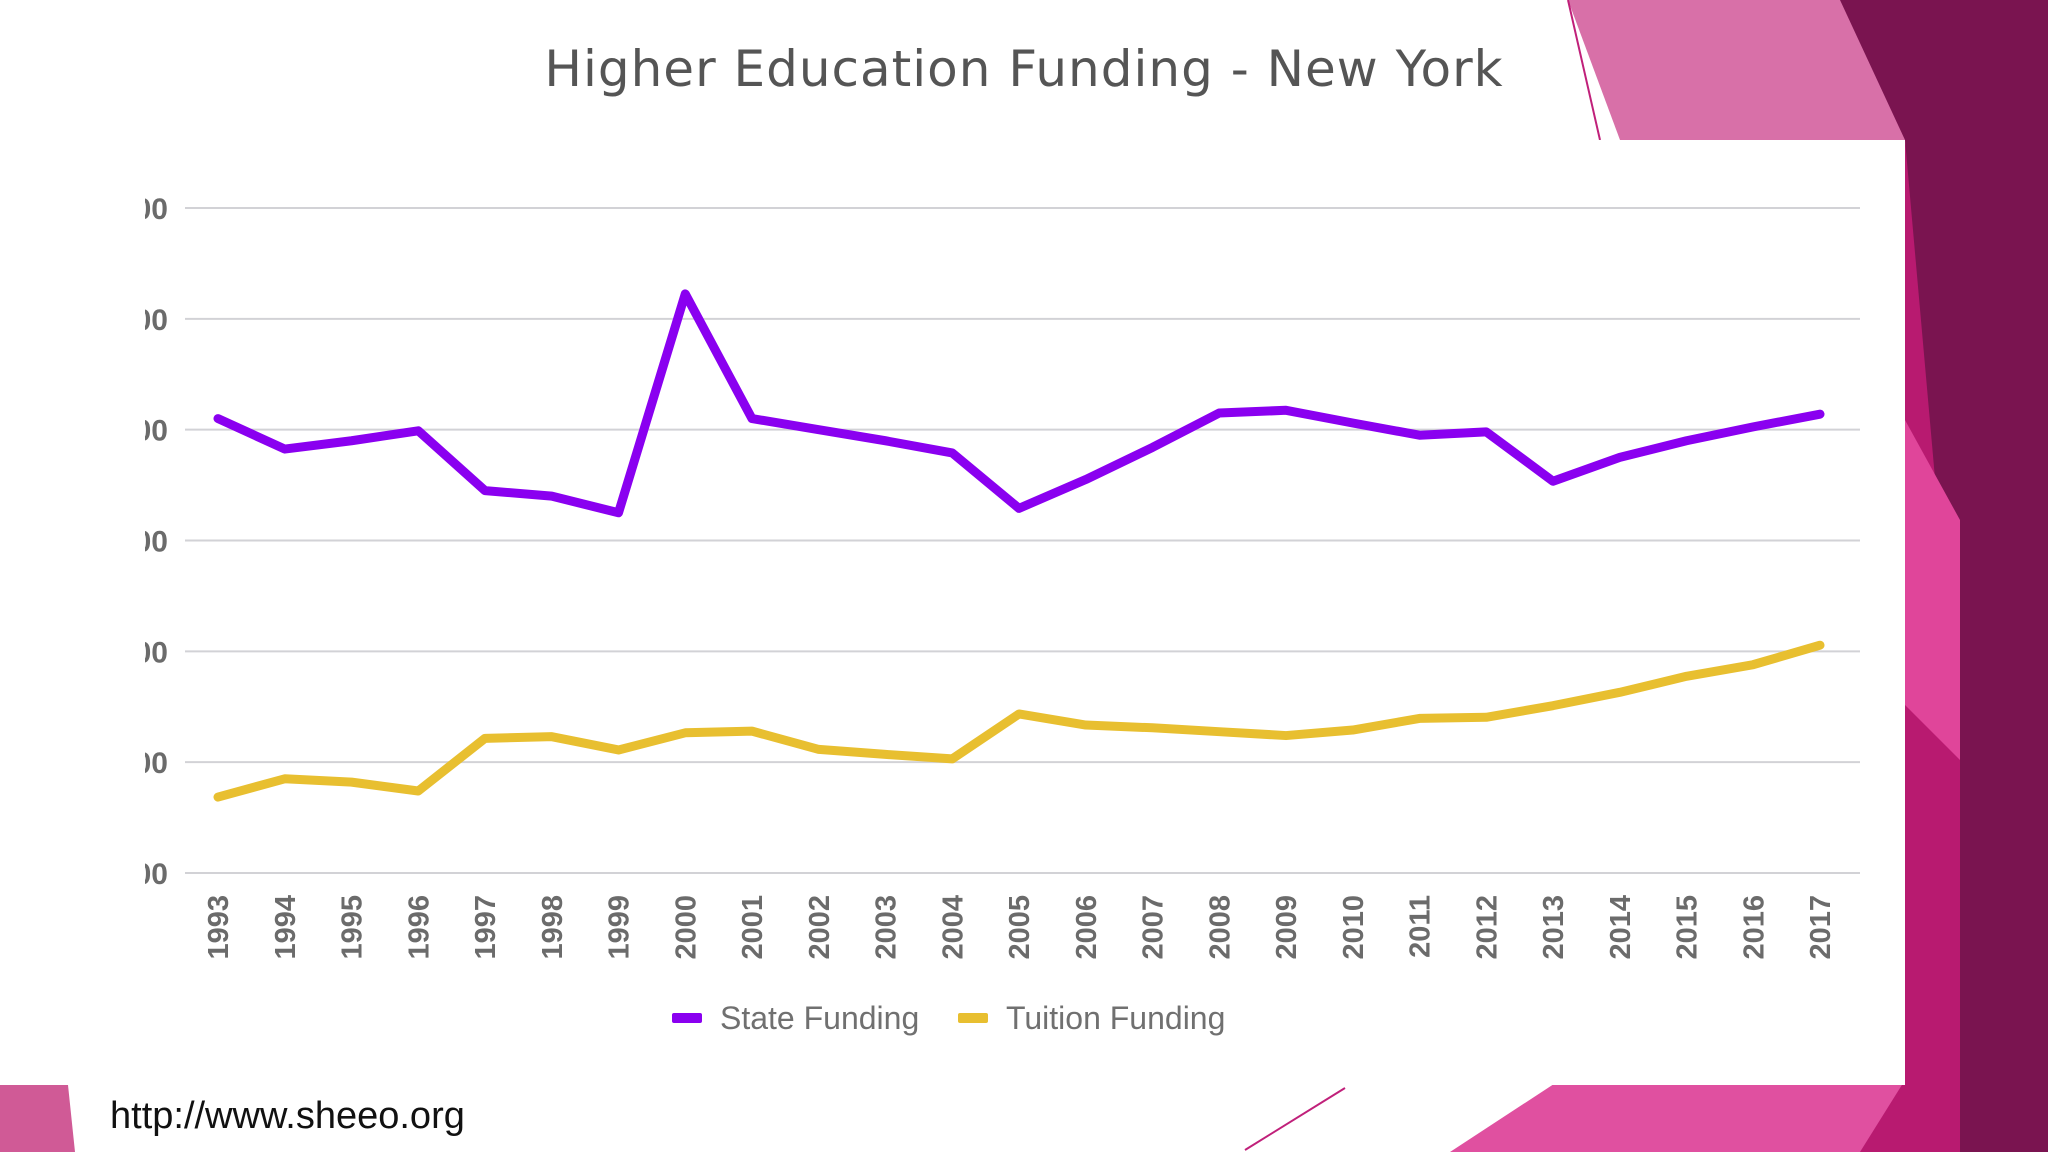  What do you see at coordinates (156, 431) in the screenshot?
I see `y-tick-label: $10,000` at bounding box center [156, 431].